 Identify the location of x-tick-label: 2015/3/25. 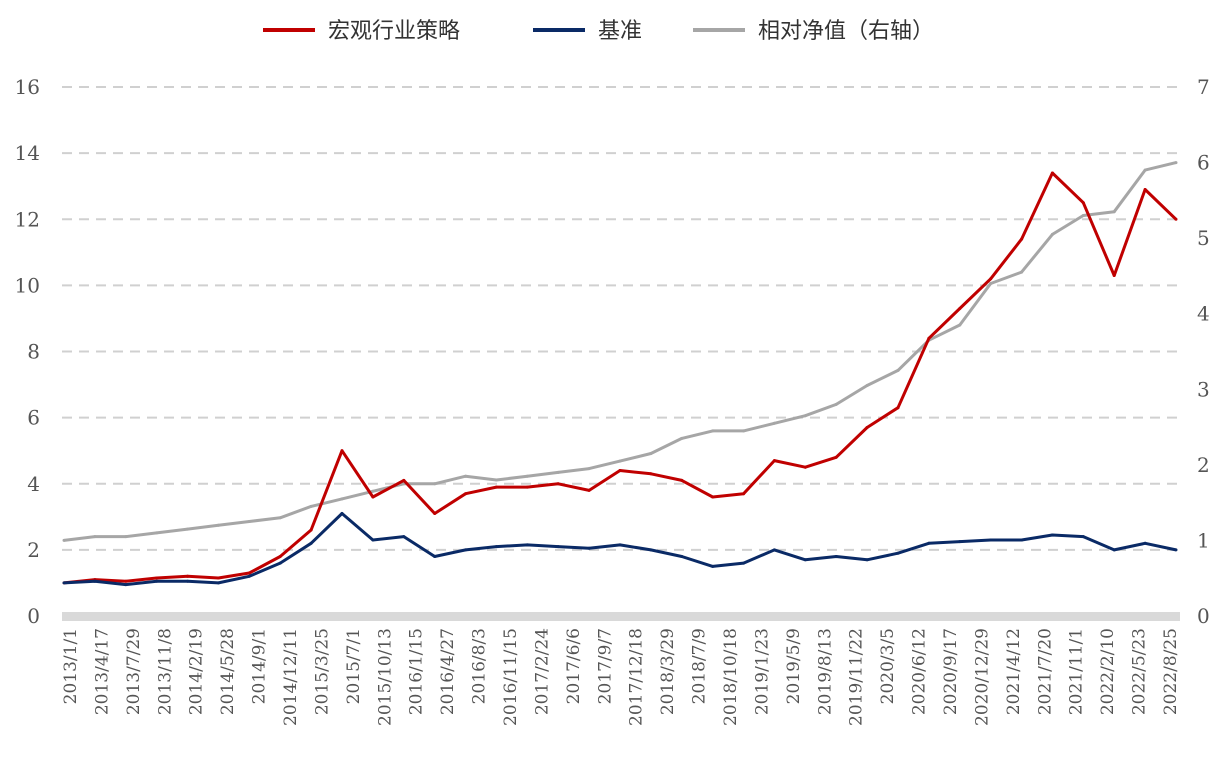
(322, 671).